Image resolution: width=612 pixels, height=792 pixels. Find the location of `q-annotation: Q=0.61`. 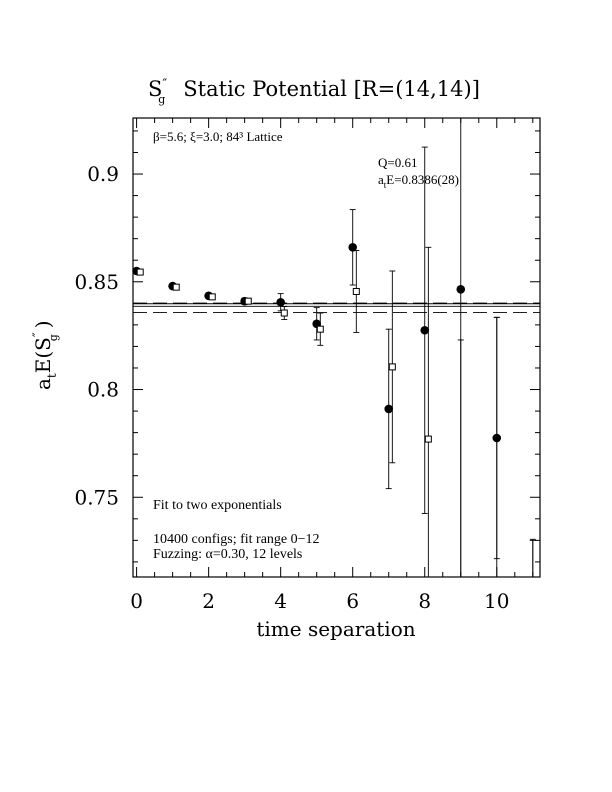

q-annotation: Q=0.61 is located at coordinates (397, 162).